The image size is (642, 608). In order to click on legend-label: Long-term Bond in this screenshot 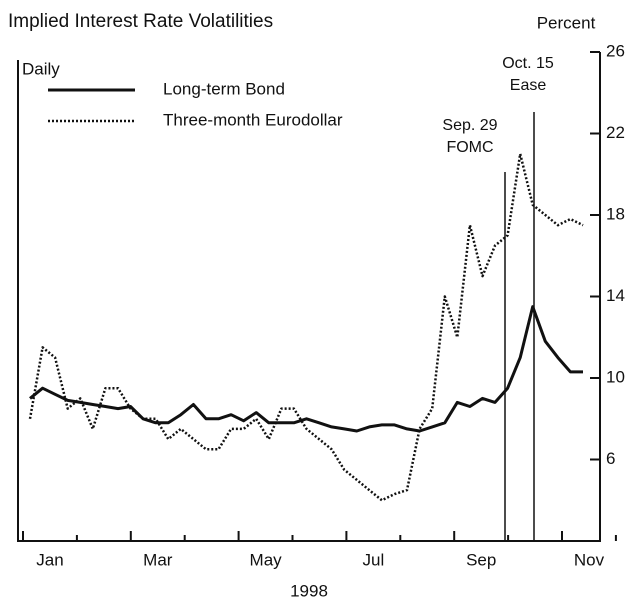, I will do `click(224, 88)`.